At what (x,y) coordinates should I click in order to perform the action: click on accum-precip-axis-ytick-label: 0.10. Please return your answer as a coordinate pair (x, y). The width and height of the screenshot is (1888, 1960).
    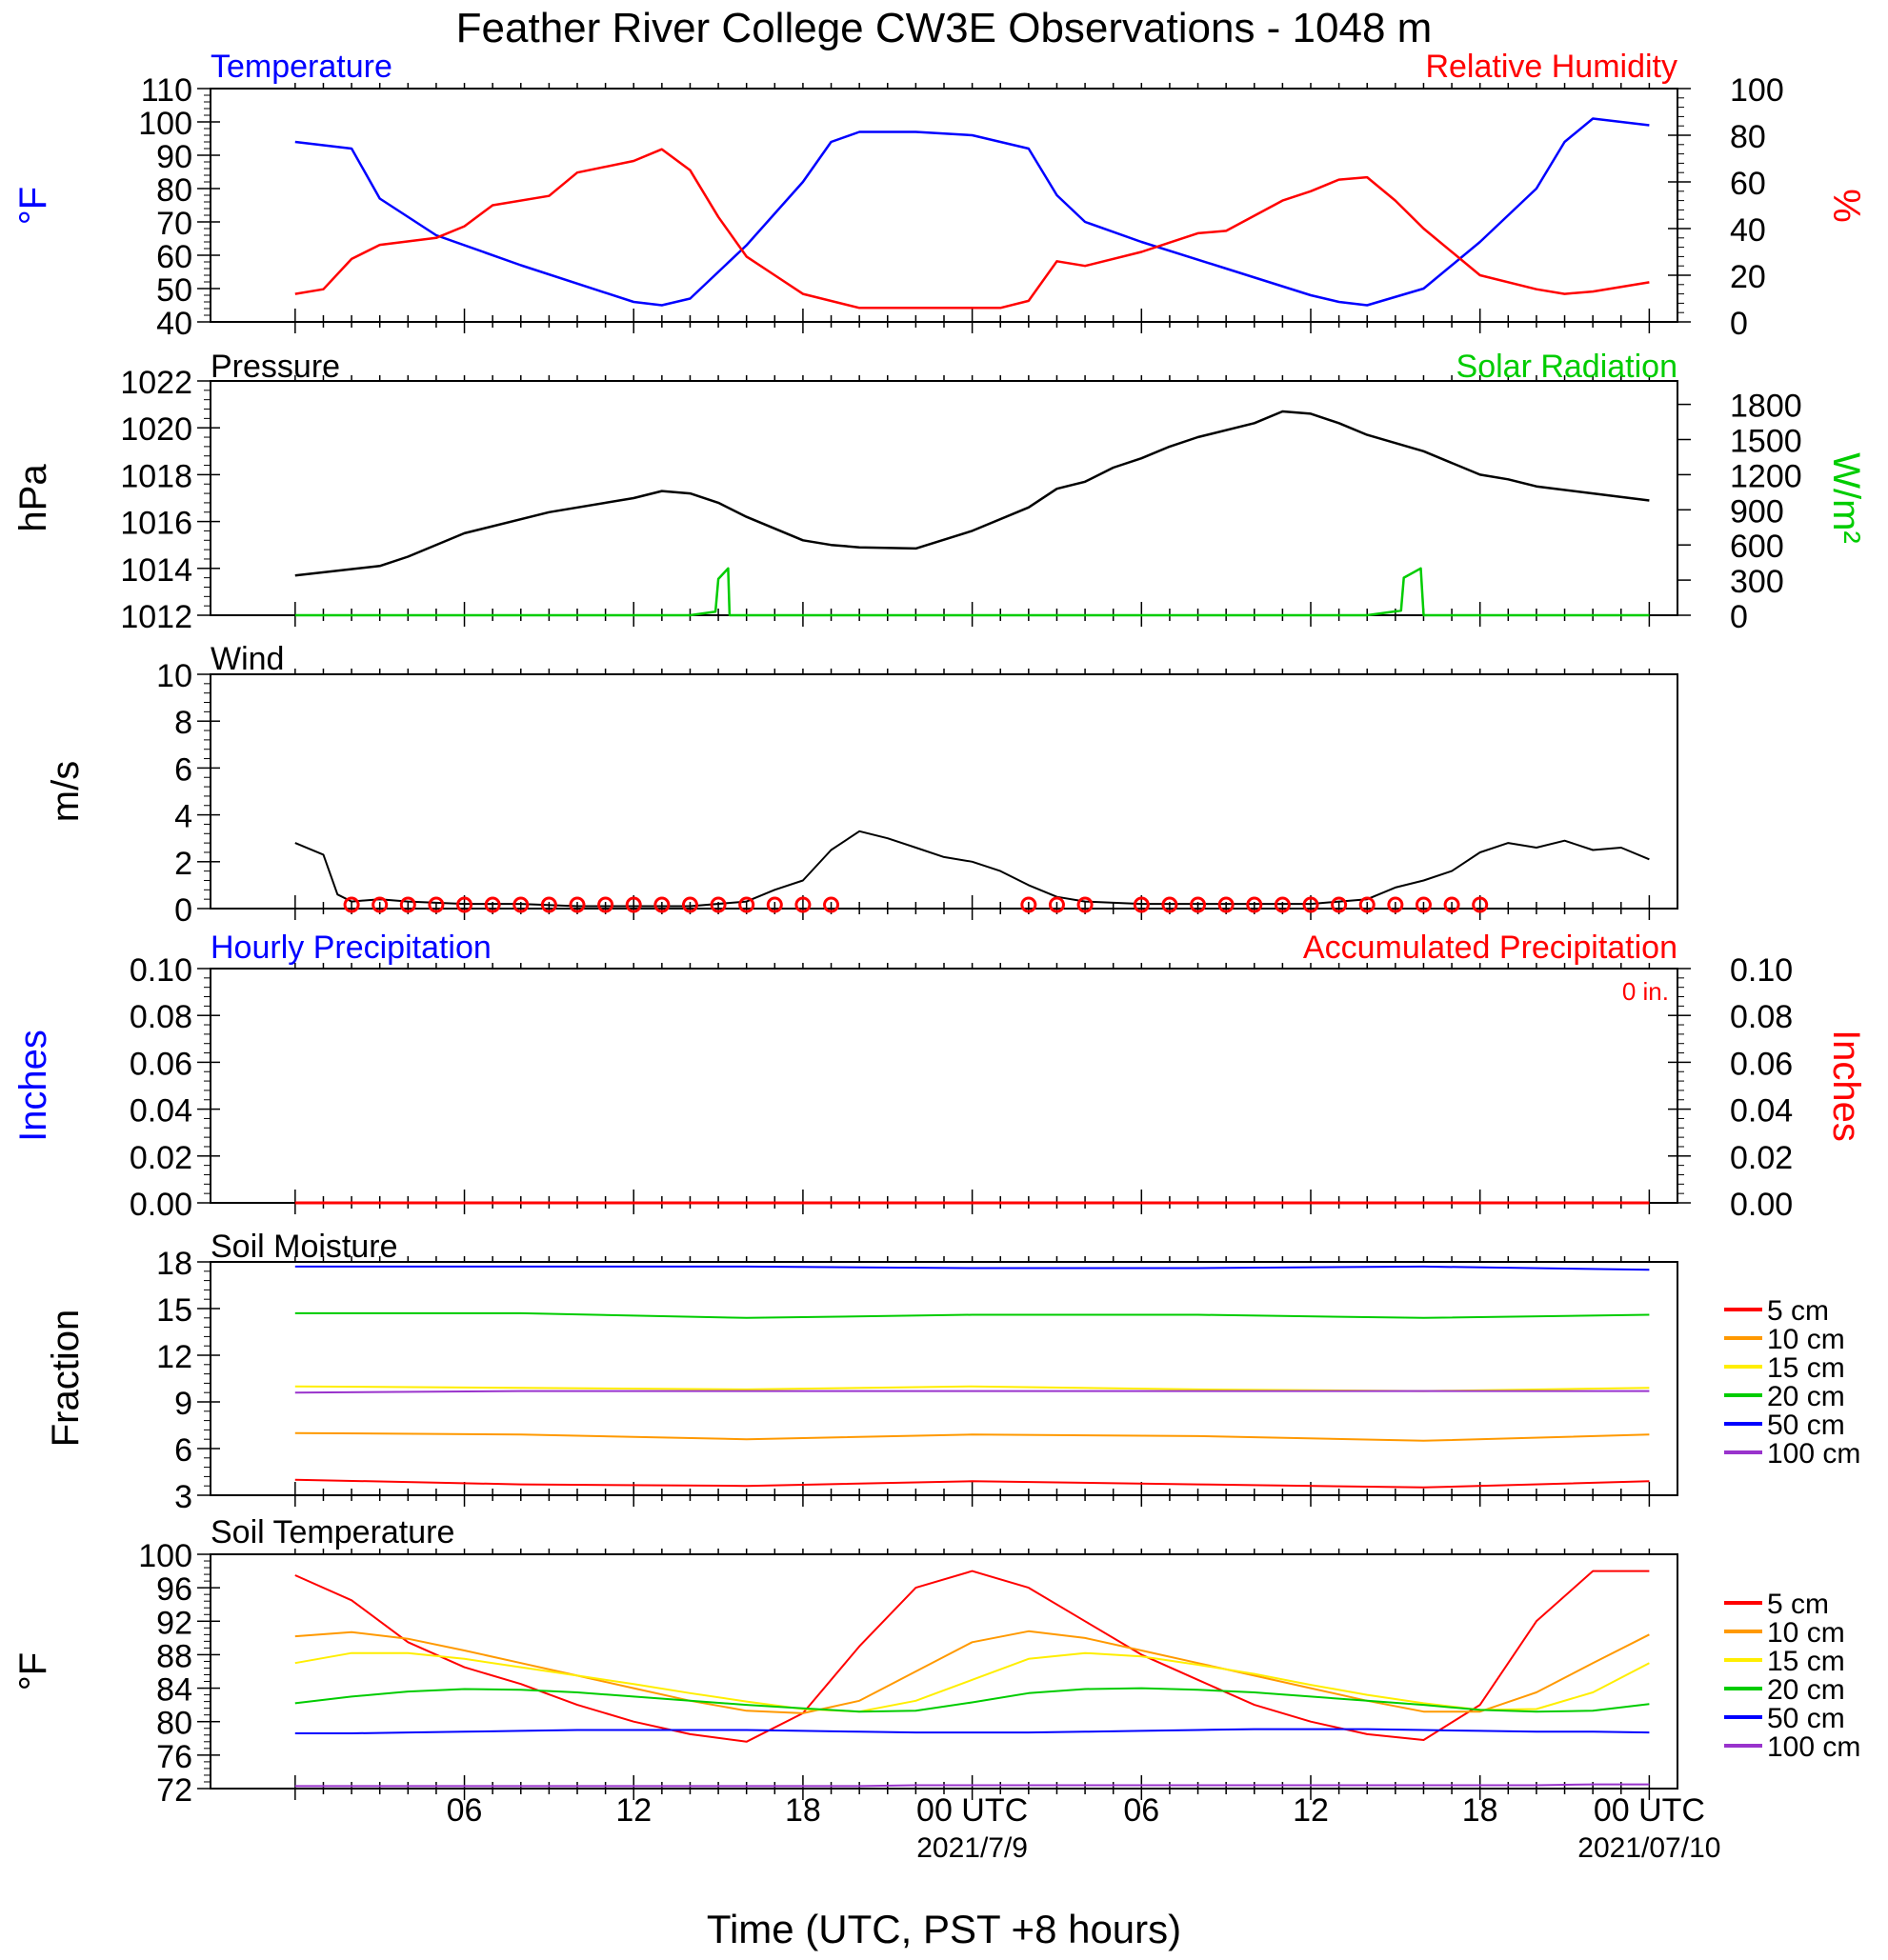
    Looking at the image, I should click on (1761, 970).